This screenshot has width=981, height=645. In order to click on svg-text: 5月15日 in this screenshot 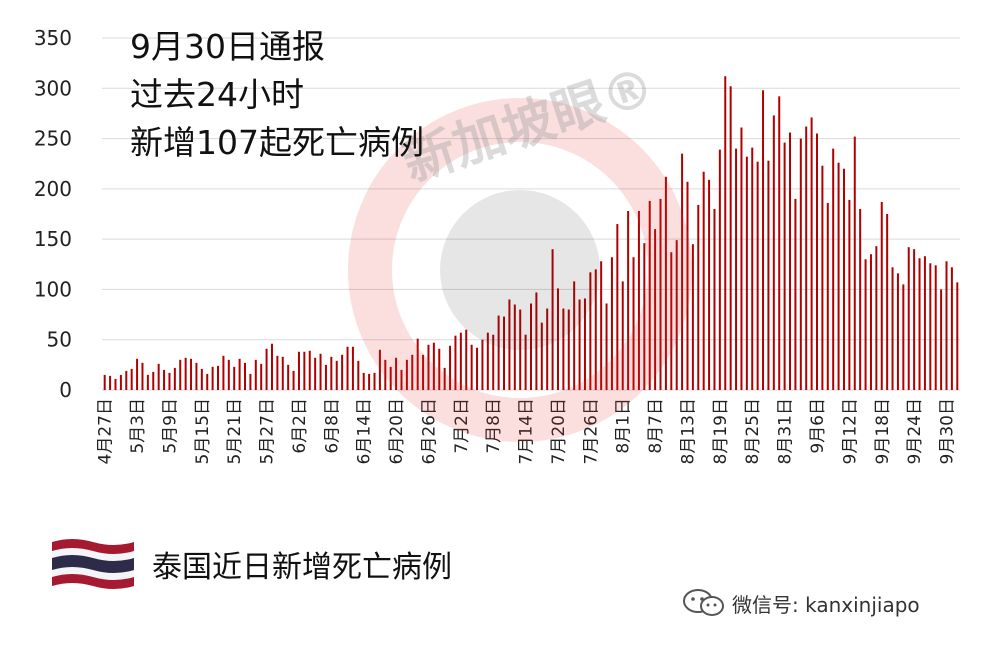, I will do `click(203, 431)`.